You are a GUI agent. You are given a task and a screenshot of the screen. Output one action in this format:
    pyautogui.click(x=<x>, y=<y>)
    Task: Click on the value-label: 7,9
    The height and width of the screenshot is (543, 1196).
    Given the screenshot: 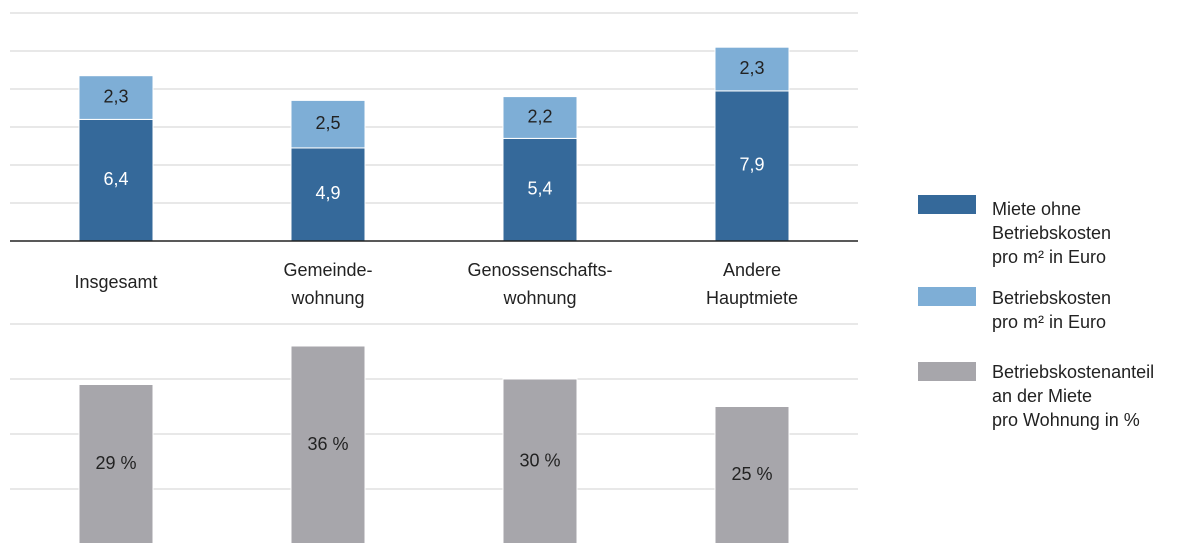 What is the action you would take?
    pyautogui.click(x=751, y=165)
    